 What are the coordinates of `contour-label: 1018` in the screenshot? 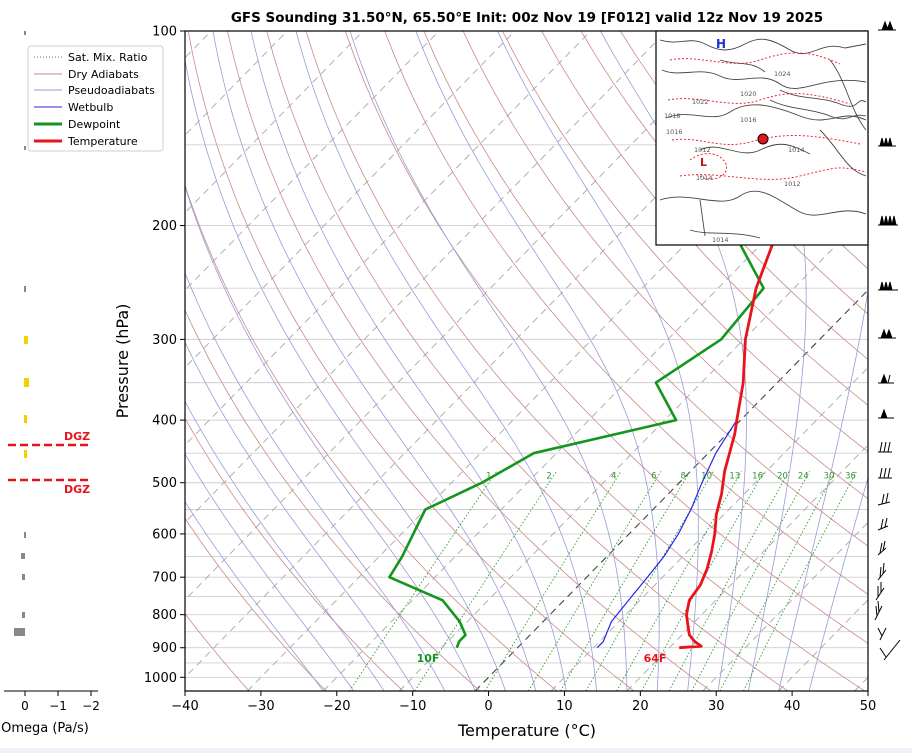 It's located at (672, 116).